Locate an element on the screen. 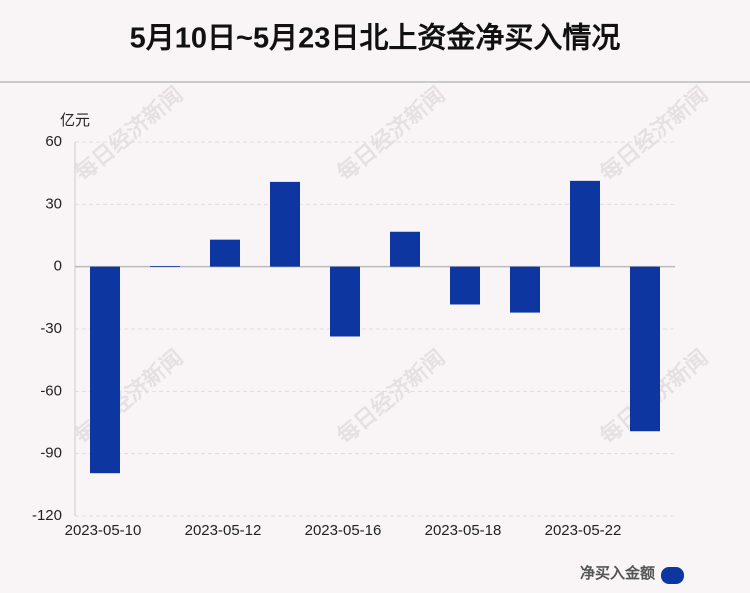 The height and width of the screenshot is (593, 750). x-tick-label: 2023-05-12 is located at coordinates (223, 530).